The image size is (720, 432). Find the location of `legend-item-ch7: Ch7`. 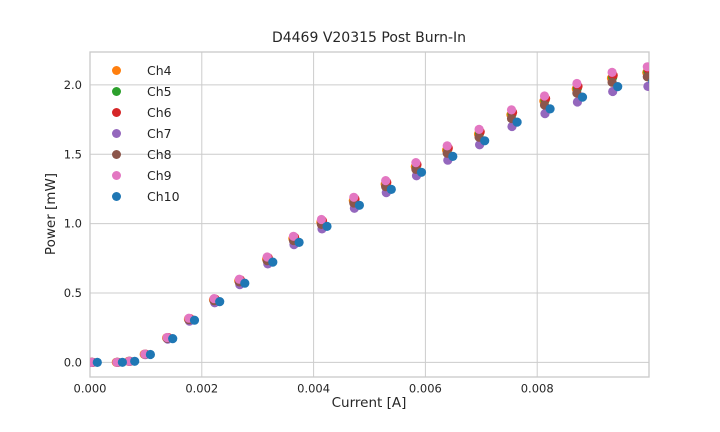

legend-item-ch7: Ch7 is located at coordinates (145, 133).